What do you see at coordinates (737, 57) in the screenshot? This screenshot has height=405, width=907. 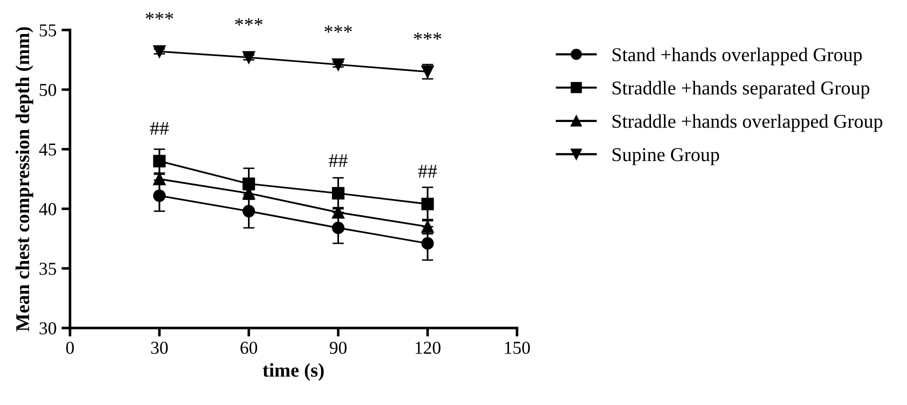 I see `legend-label: Stand +hands overlapped Group` at bounding box center [737, 57].